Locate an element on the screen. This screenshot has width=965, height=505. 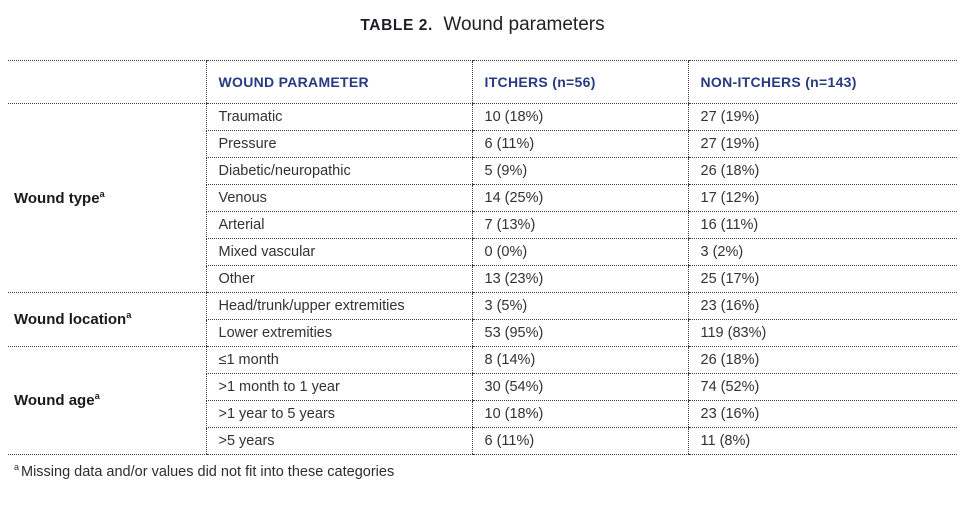
non-itchers-cell: 74 (52%) is located at coordinates (822, 387).